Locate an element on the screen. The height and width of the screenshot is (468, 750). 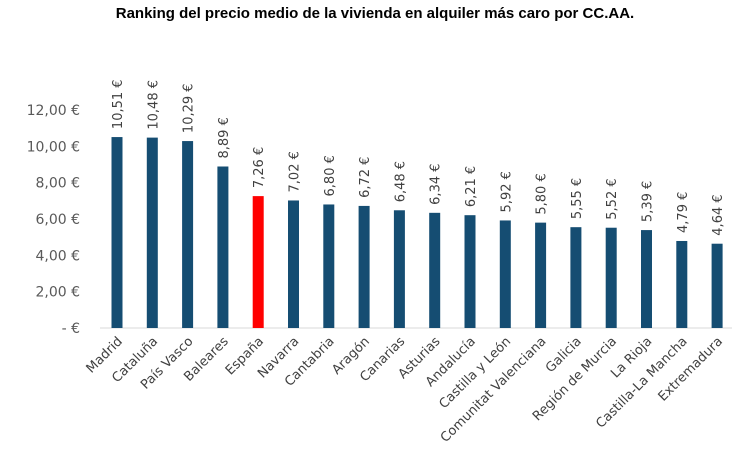
data-label: 10,29 € is located at coordinates (189, 108).